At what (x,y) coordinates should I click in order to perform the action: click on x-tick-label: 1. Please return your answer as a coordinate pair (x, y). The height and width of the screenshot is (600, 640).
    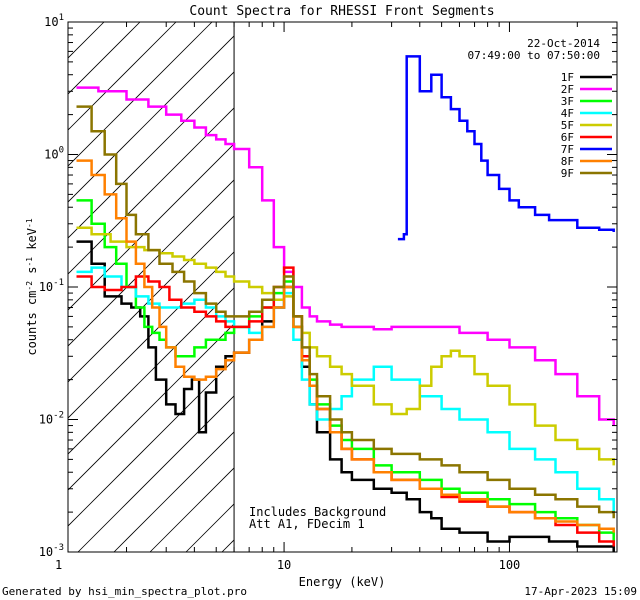
    Looking at the image, I should click on (58, 565).